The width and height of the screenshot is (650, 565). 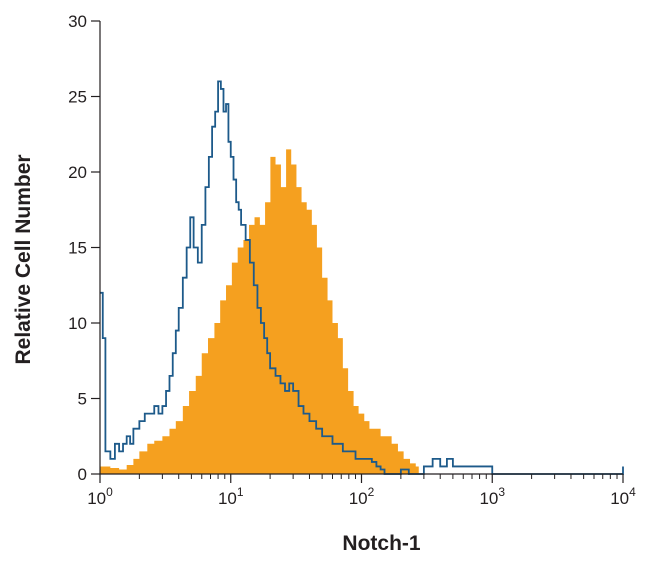 I want to click on y-tick-label: 10, so click(x=77, y=323).